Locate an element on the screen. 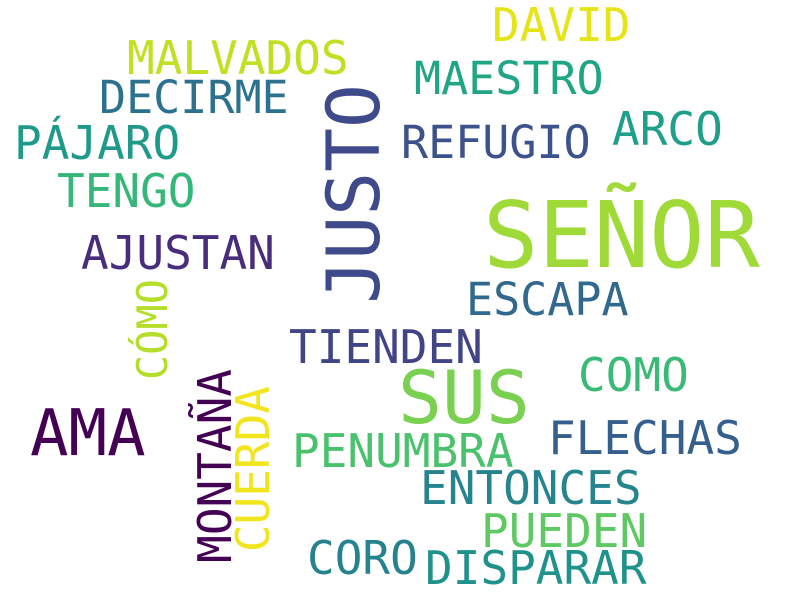 This screenshot has width=800, height=600. word-escapa: ESCAPA is located at coordinates (547, 299).